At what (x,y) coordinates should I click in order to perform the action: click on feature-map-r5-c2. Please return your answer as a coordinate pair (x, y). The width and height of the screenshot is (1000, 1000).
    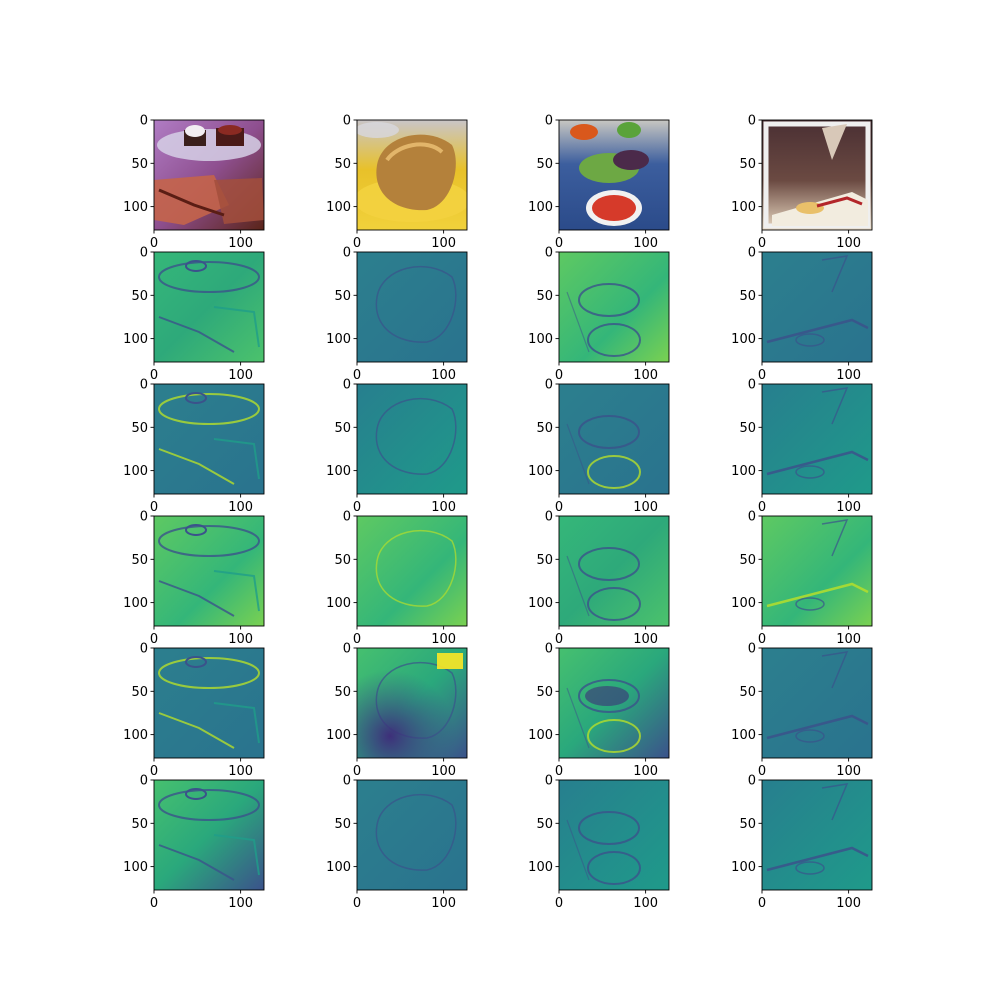
    Looking at the image, I should click on (412, 835).